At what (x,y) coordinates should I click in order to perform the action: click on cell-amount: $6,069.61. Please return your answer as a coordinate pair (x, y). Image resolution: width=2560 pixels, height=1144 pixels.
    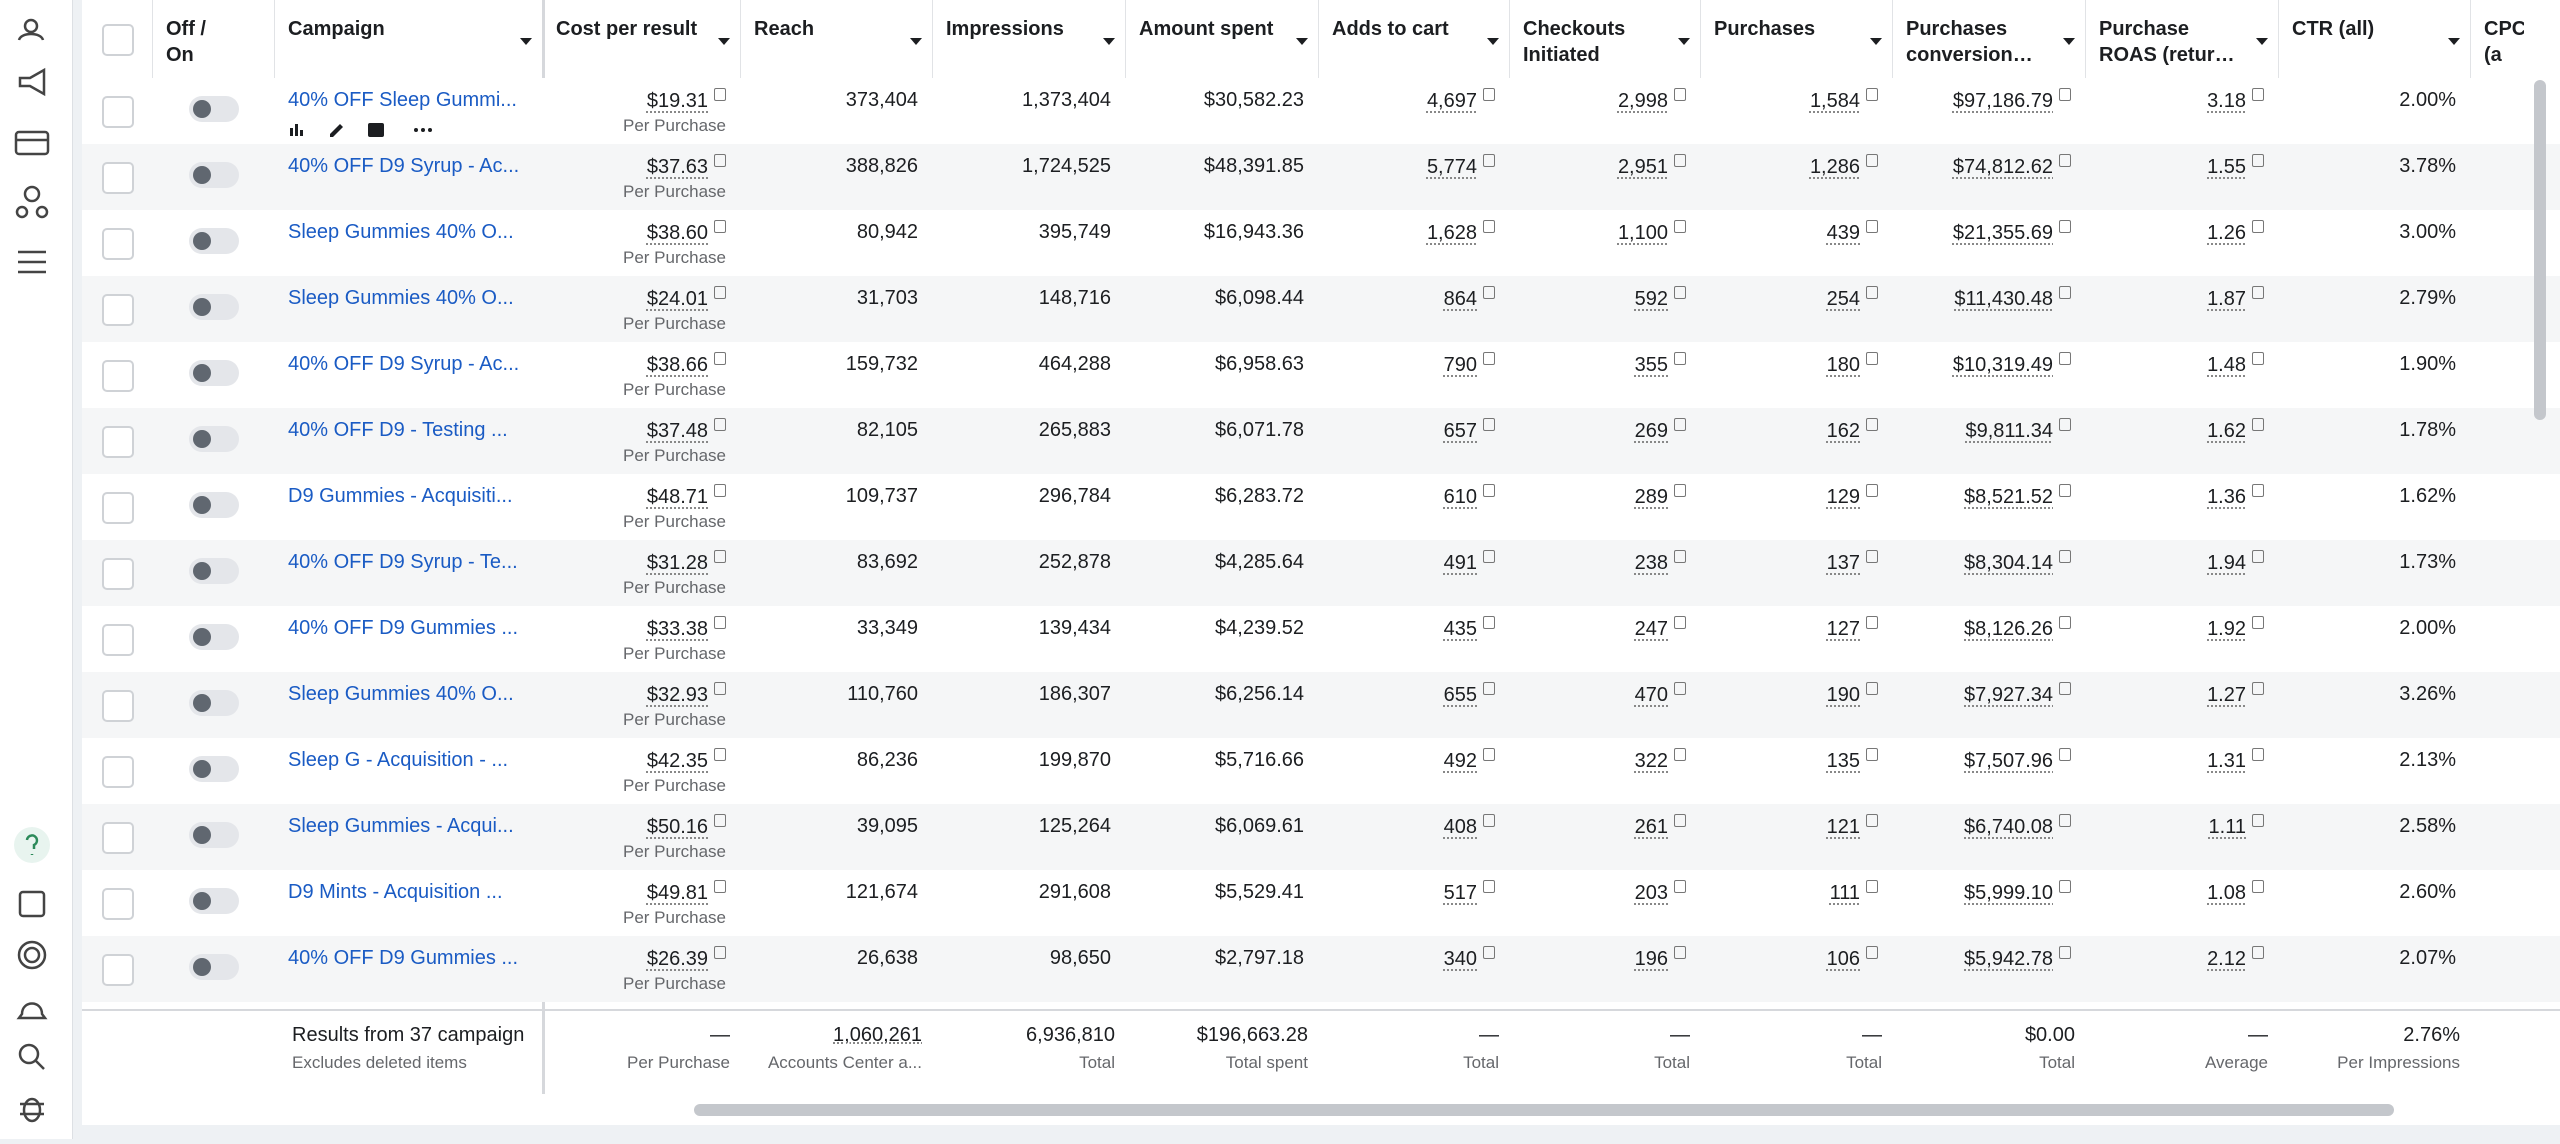
    Looking at the image, I should click on (1259, 826).